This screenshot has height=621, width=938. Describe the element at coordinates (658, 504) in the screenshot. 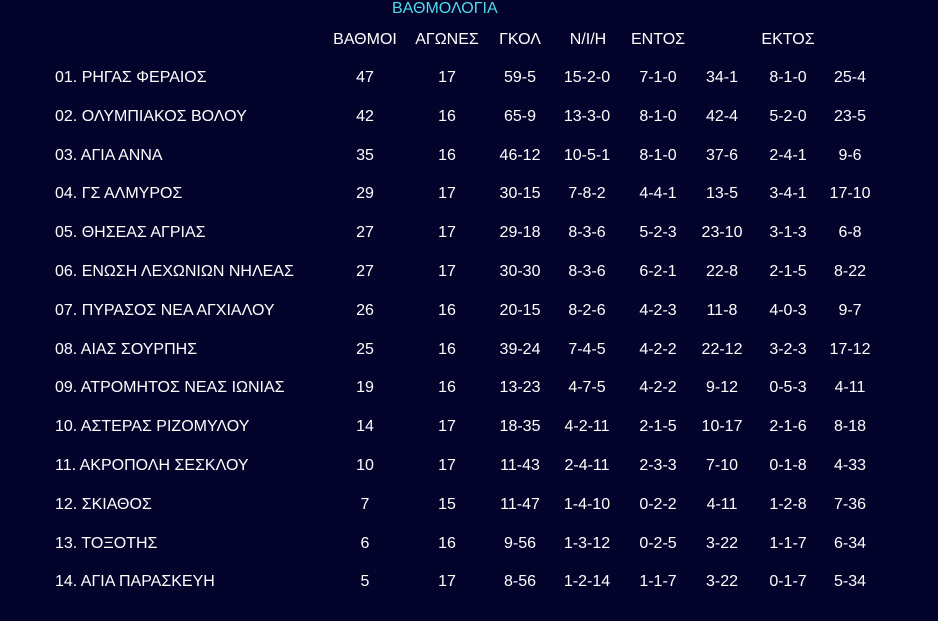

I see `cell-home-record: 0-2-2` at that location.